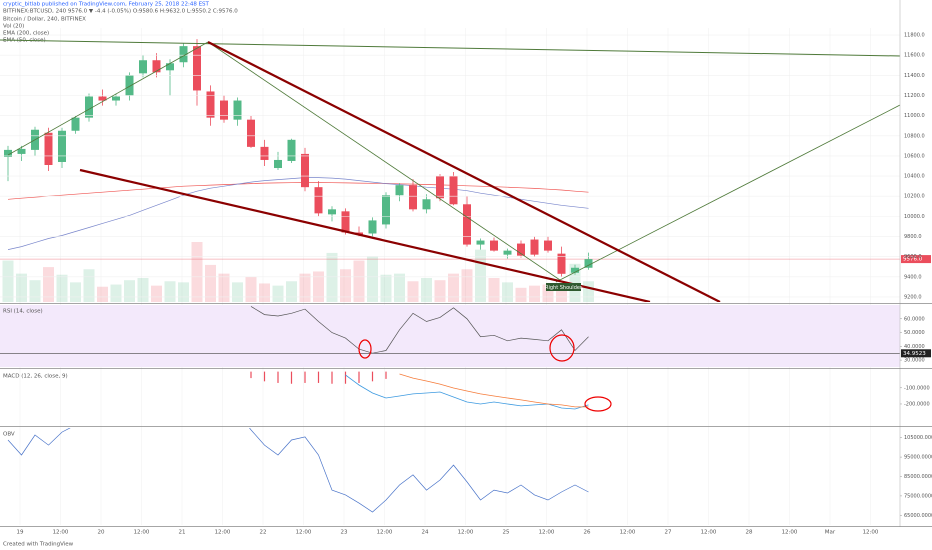 Image resolution: width=932 pixels, height=550 pixels. Describe the element at coordinates (44, 20) in the screenshot. I see `chart-title: Bitcoin / Dollar, 240, BITFINEX` at that location.